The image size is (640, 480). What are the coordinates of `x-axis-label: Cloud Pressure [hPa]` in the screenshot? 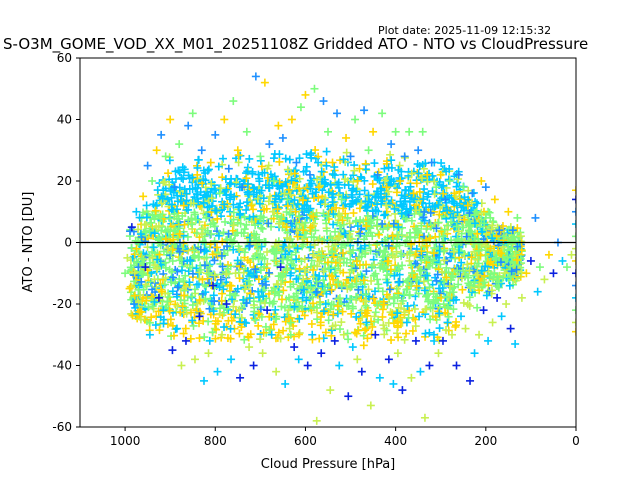 It's located at (328, 464).